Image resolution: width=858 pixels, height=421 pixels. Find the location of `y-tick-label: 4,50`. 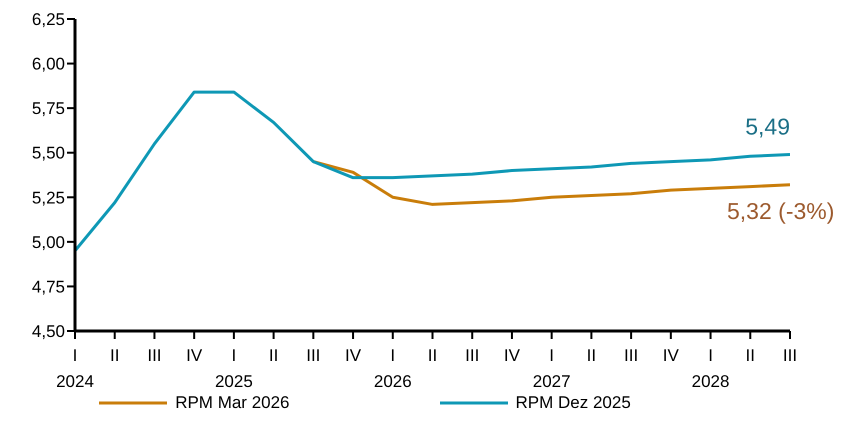

y-tick-label: 4,50 is located at coordinates (48, 332).